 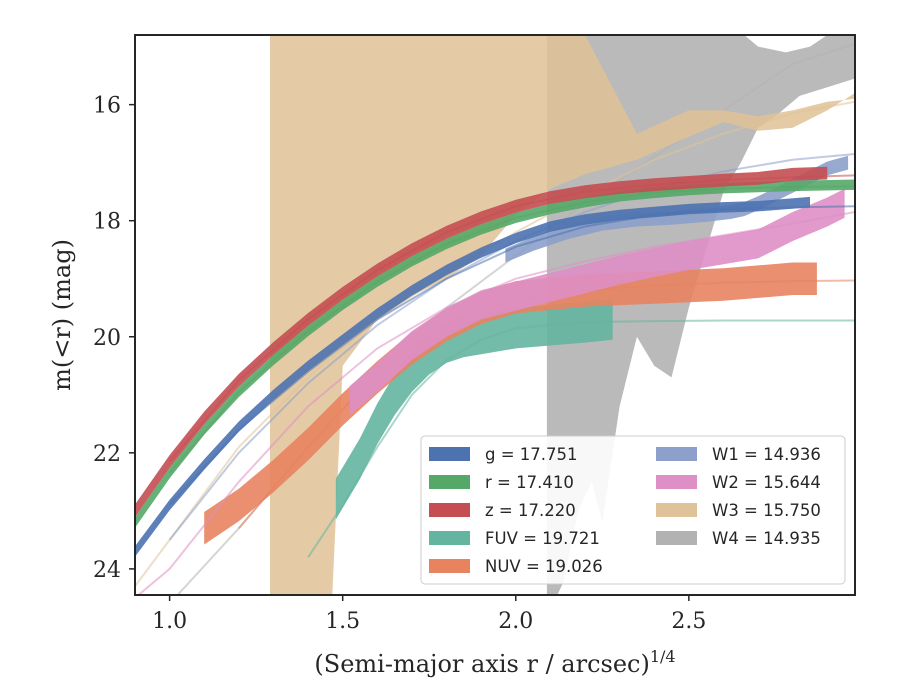 What do you see at coordinates (544, 566) in the screenshot?
I see `legend-label-nuv: NUV = 19.026` at bounding box center [544, 566].